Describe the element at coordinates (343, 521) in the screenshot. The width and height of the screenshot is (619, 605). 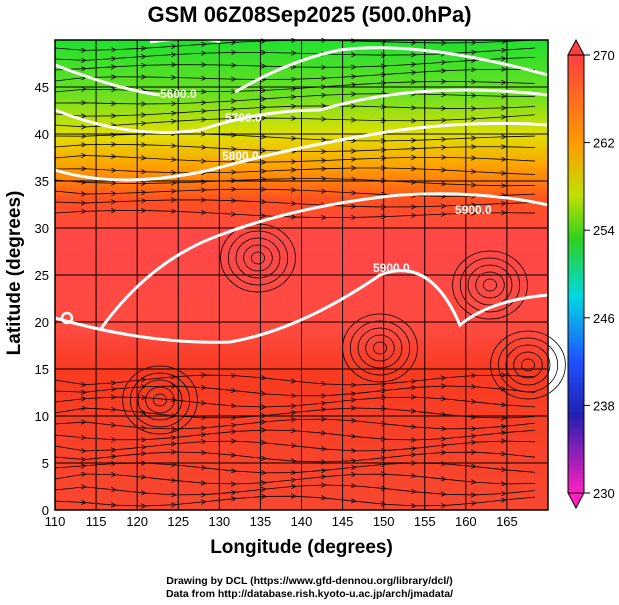
I see `x-tick-label: 145` at that location.